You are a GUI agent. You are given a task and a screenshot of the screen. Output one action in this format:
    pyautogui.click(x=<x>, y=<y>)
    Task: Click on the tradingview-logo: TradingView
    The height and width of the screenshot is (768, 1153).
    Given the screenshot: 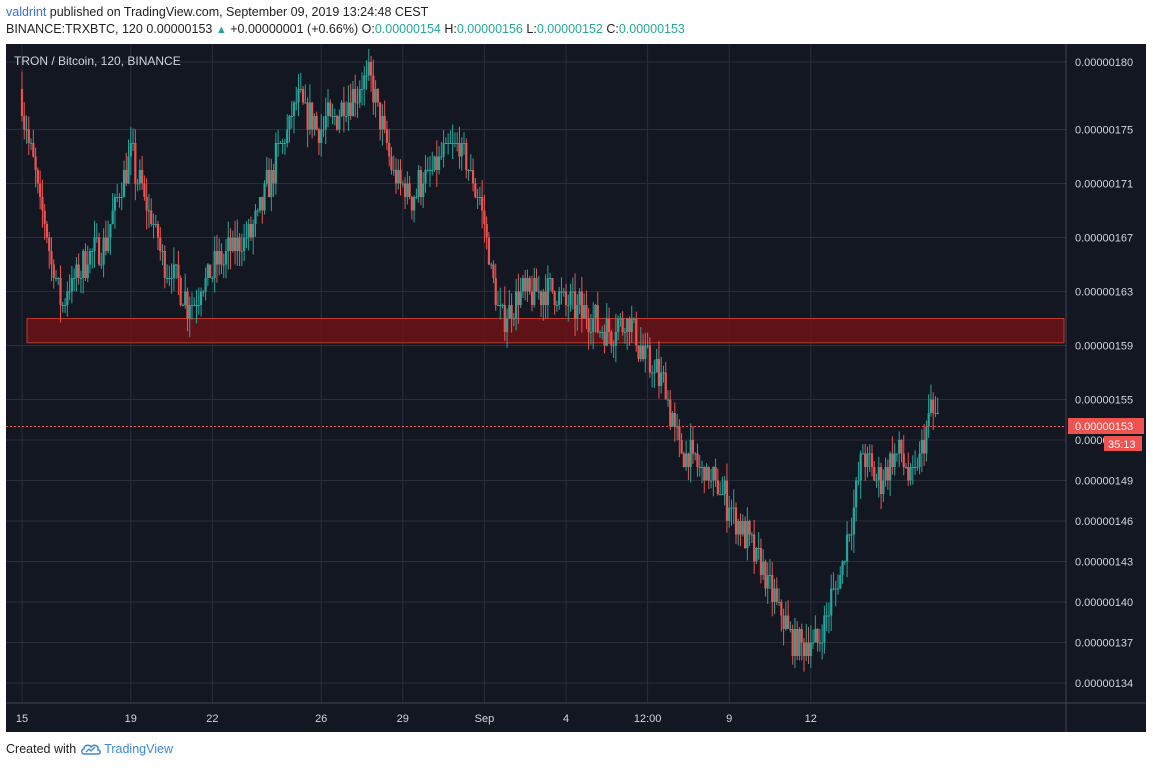 What is the action you would take?
    pyautogui.click(x=126, y=749)
    